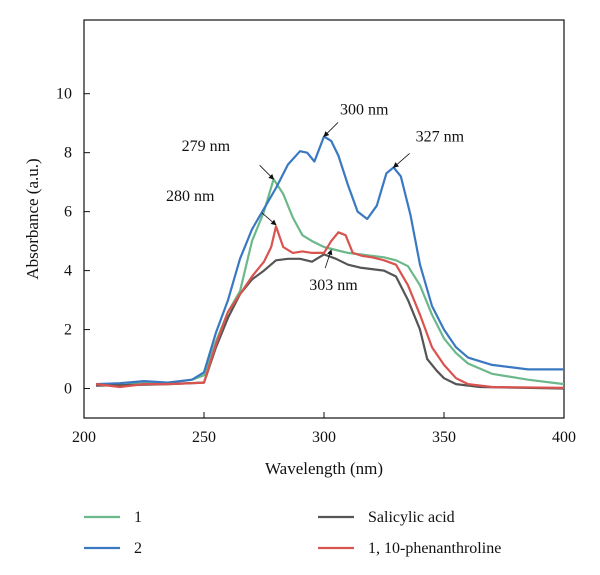  What do you see at coordinates (138, 548) in the screenshot?
I see `legend-label: 2` at bounding box center [138, 548].